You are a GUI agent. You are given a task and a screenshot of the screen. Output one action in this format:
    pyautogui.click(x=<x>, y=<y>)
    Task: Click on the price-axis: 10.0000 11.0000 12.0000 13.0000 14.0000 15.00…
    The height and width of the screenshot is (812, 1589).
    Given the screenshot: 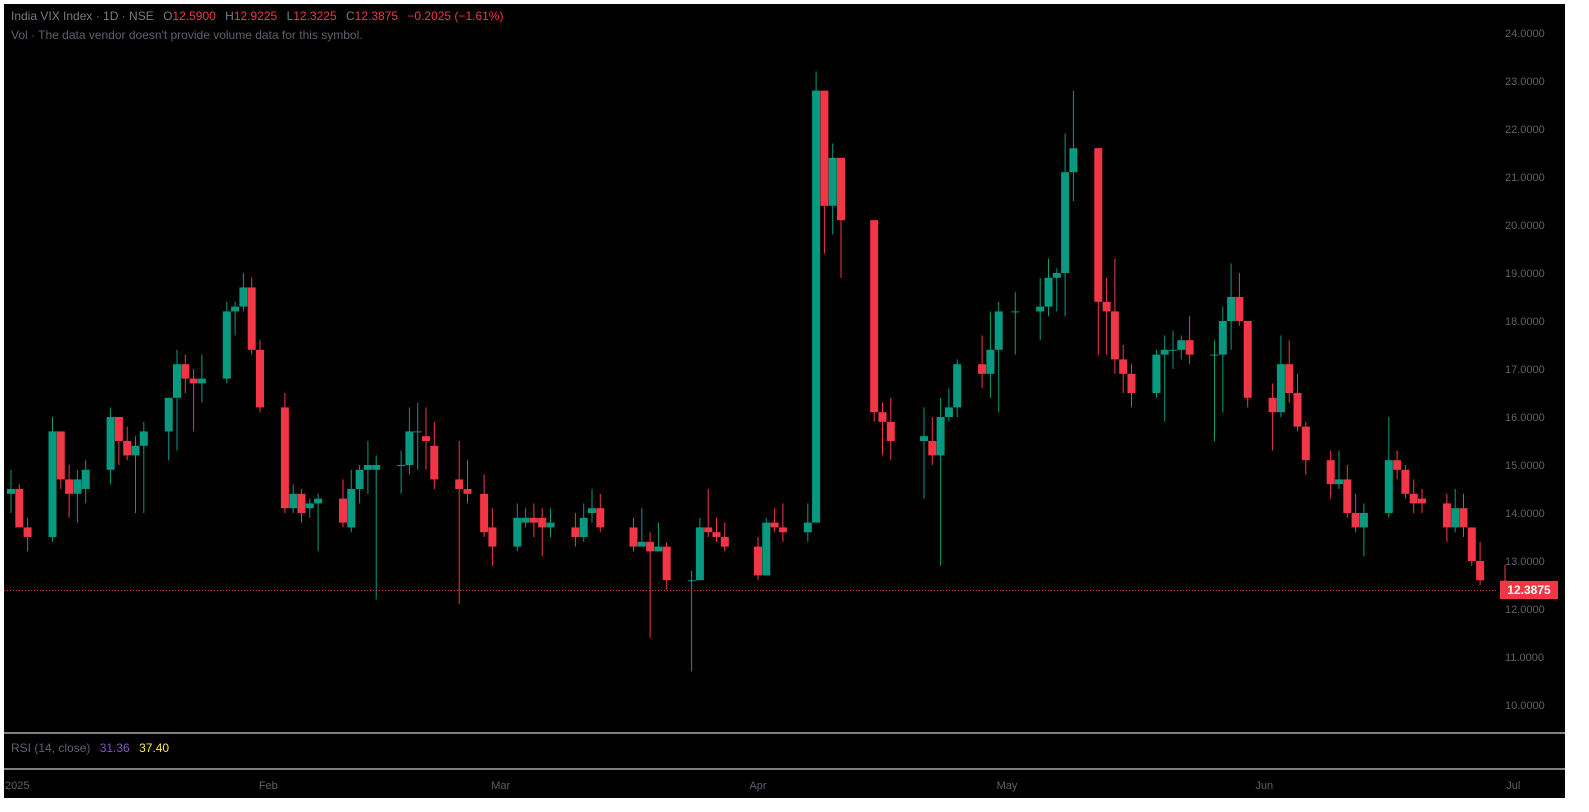 What is the action you would take?
    pyautogui.click(x=1525, y=370)
    